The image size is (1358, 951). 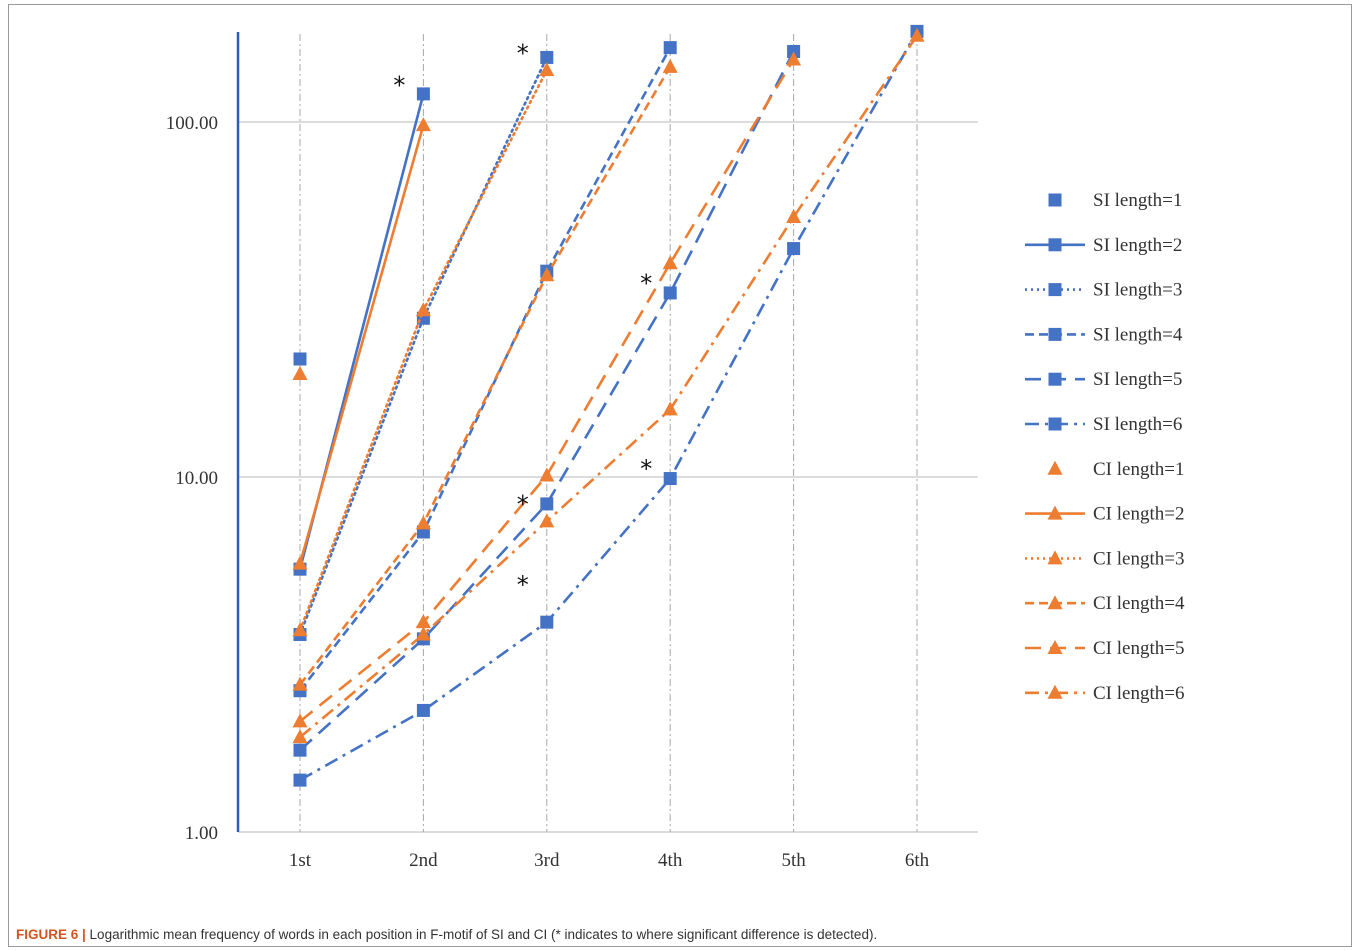 What do you see at coordinates (522, 319) in the screenshot?
I see `annotations: * * * * * *` at bounding box center [522, 319].